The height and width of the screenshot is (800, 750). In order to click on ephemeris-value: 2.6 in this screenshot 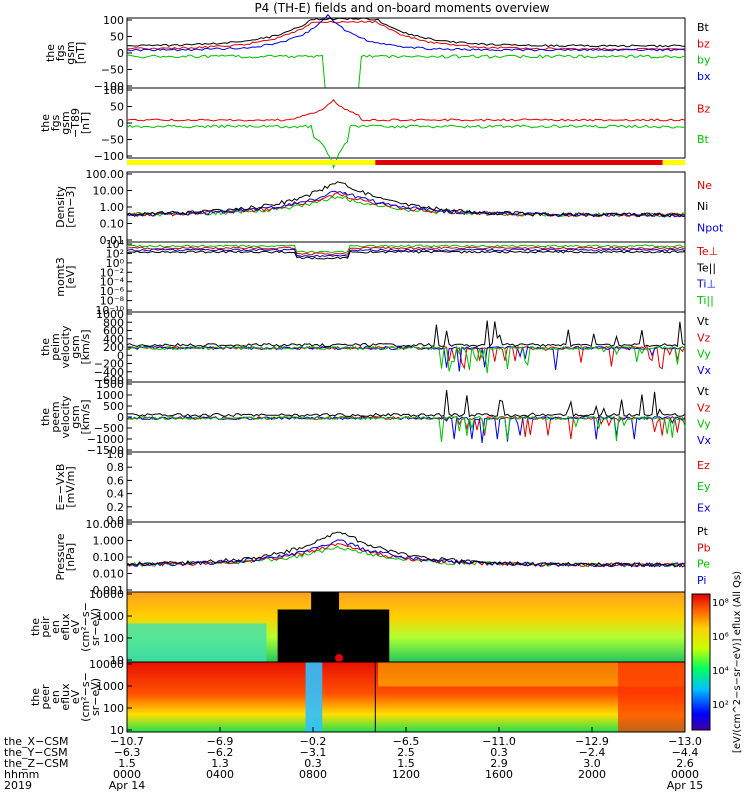, I will do `click(685, 763)`.